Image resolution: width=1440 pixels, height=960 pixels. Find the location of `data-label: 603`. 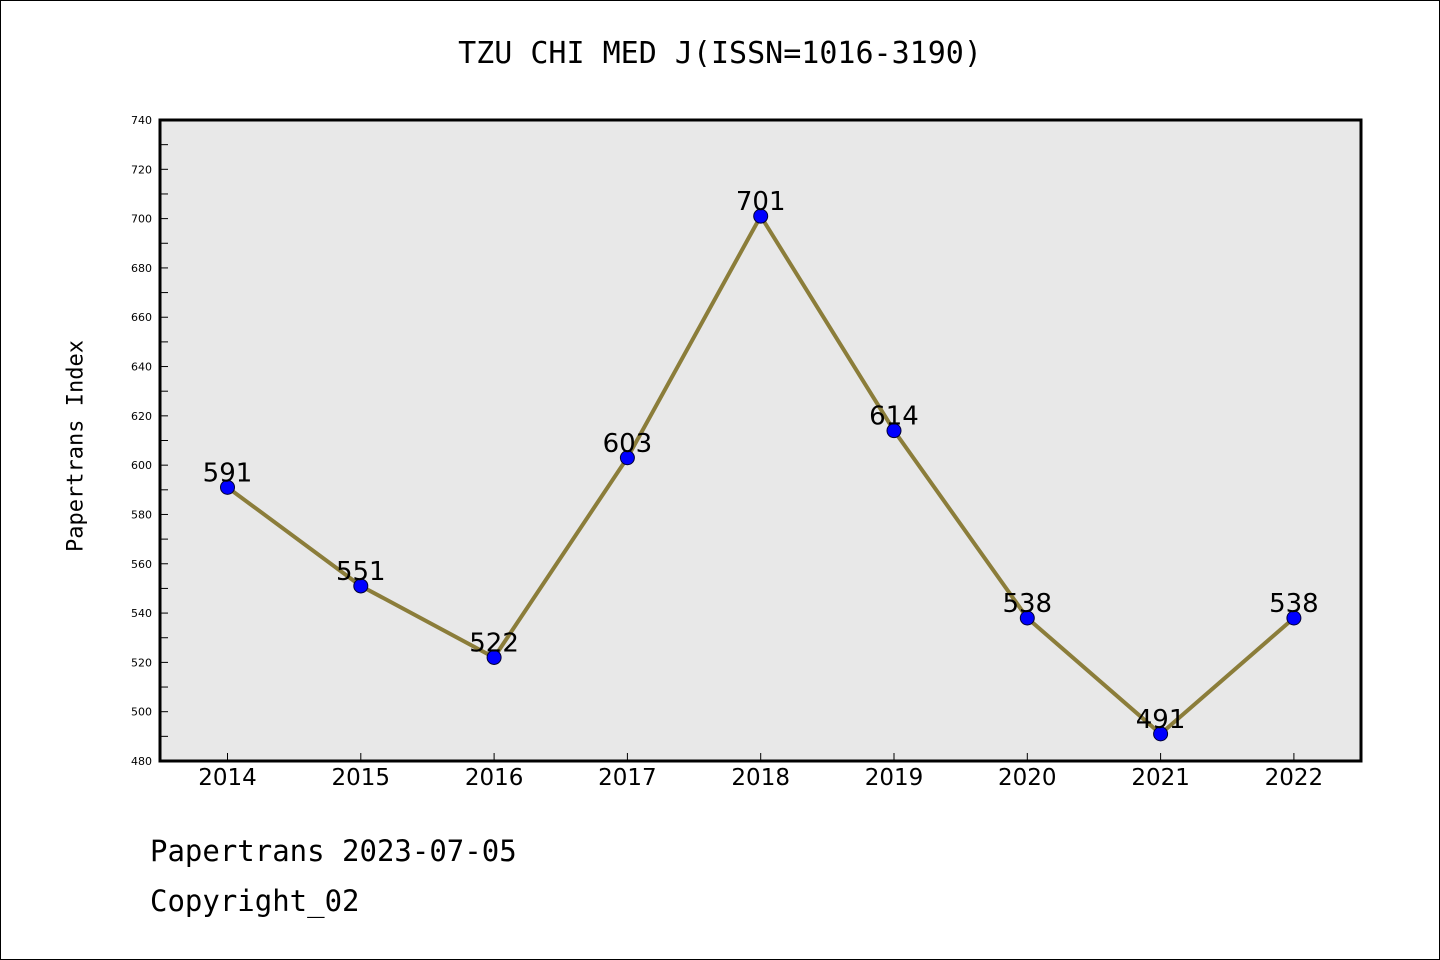

data-label: 603 is located at coordinates (628, 444).